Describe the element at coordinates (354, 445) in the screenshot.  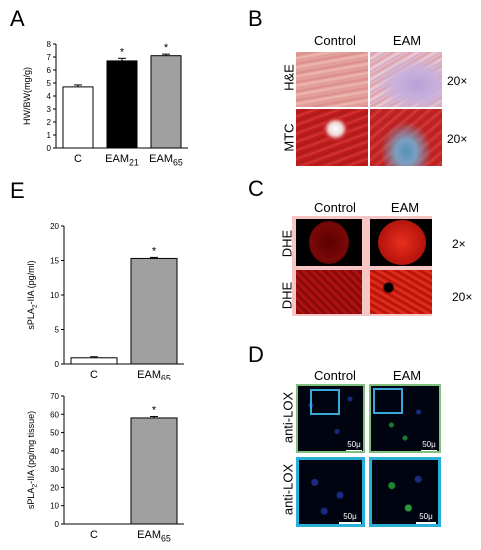
I see `scale-bar-1: 50μ` at that location.